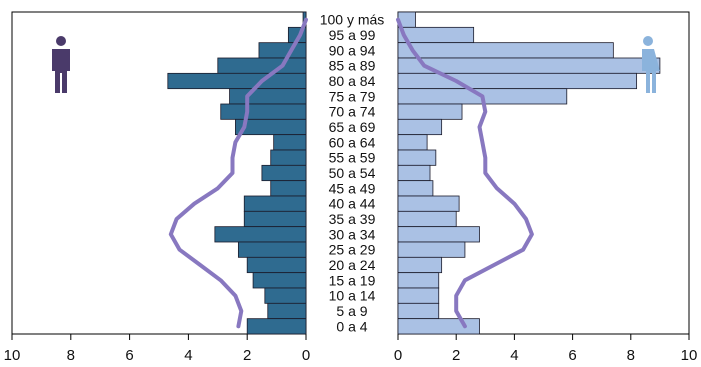  I want to click on female-x-axis-ticks: 0 2 4 6 8 10, so click(546, 349).